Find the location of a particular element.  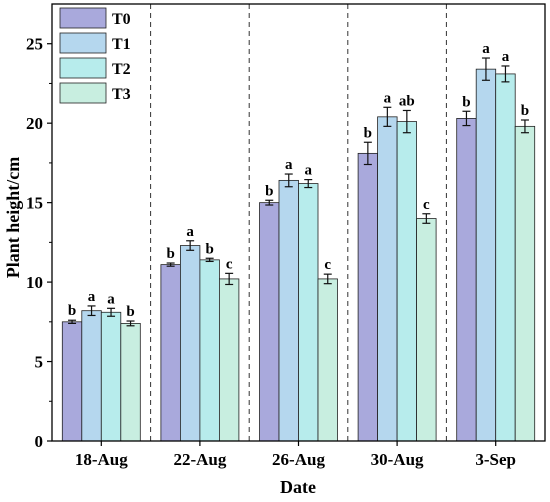

bar-T2-26-Aug is located at coordinates (308, 312).